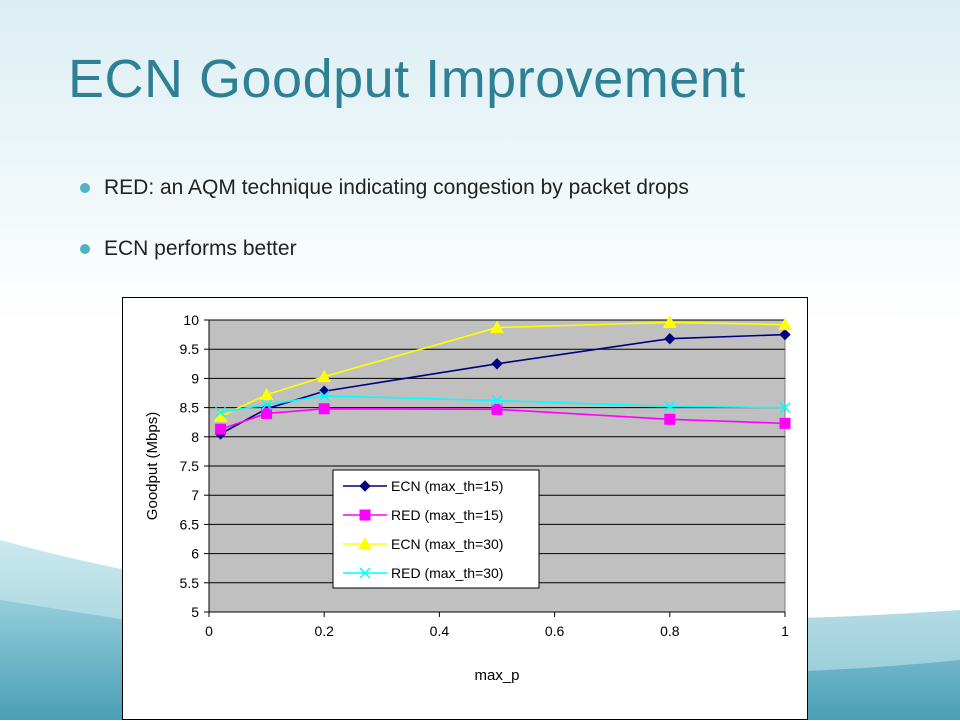 Image resolution: width=960 pixels, height=721 pixels. I want to click on x-tick-label: 0.8, so click(670, 631).